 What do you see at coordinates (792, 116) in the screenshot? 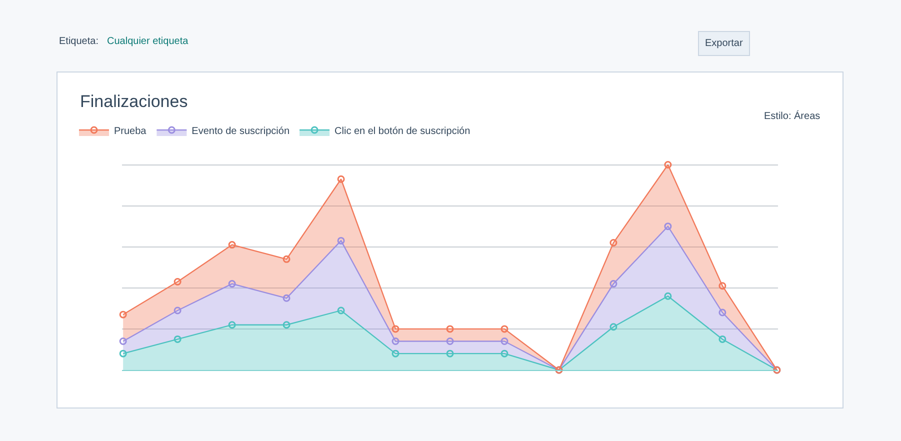
I see `text: Estilo: Áreas` at bounding box center [792, 116].